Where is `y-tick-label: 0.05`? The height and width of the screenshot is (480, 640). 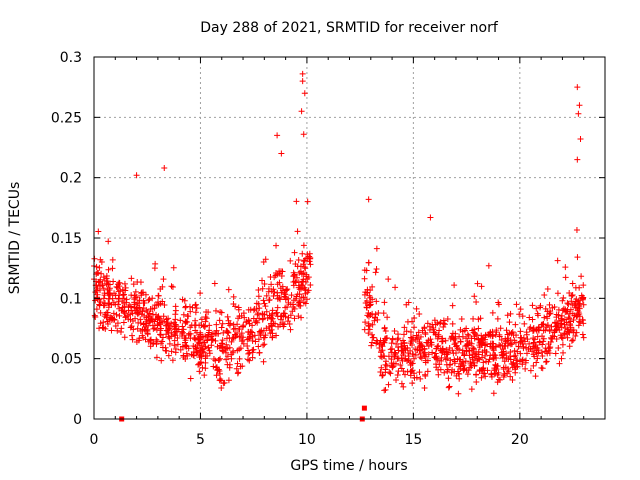 y-tick-label: 0.05 is located at coordinates (66, 360).